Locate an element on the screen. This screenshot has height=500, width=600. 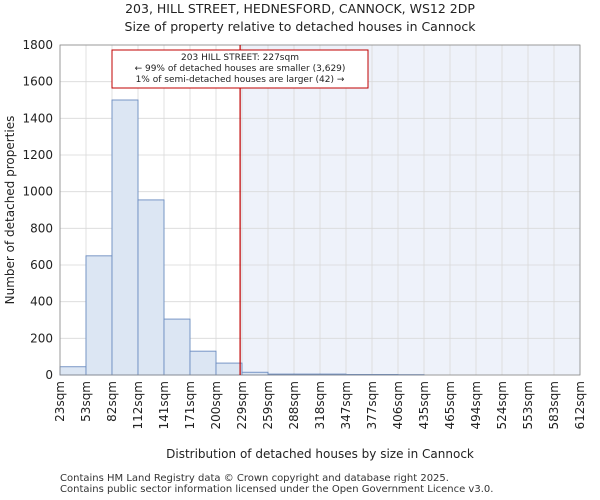
y-tick-label: 1800 is located at coordinates (37, 45).